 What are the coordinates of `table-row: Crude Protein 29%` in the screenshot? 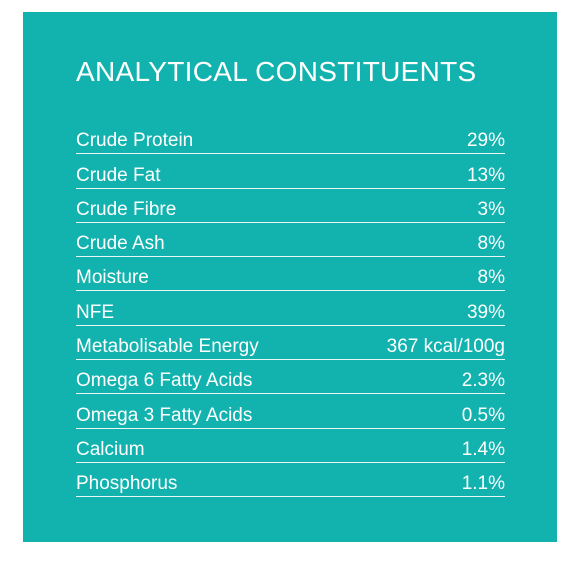 It's located at (290, 138).